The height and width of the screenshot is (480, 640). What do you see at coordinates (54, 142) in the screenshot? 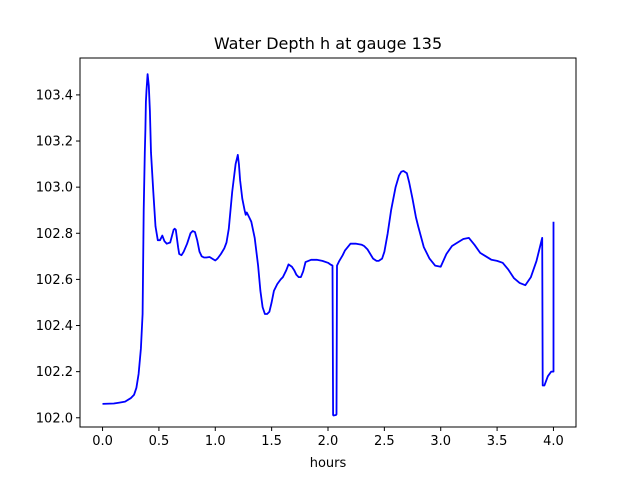
I see `y-tick-label: 103.2` at bounding box center [54, 142].